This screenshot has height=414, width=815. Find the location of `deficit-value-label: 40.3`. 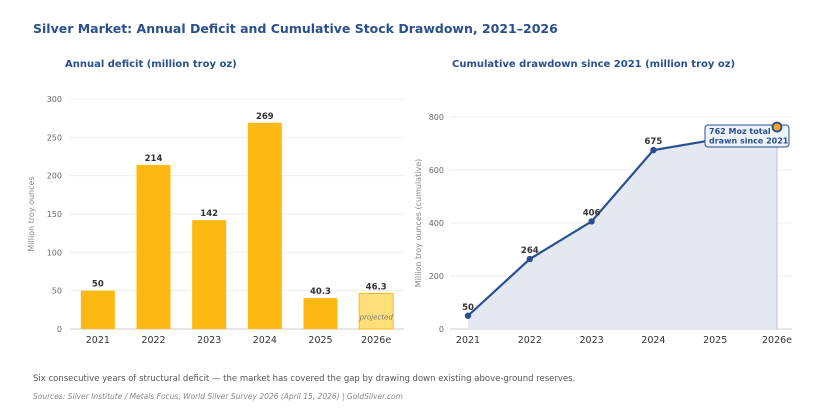

deficit-value-label: 40.3 is located at coordinates (320, 292).